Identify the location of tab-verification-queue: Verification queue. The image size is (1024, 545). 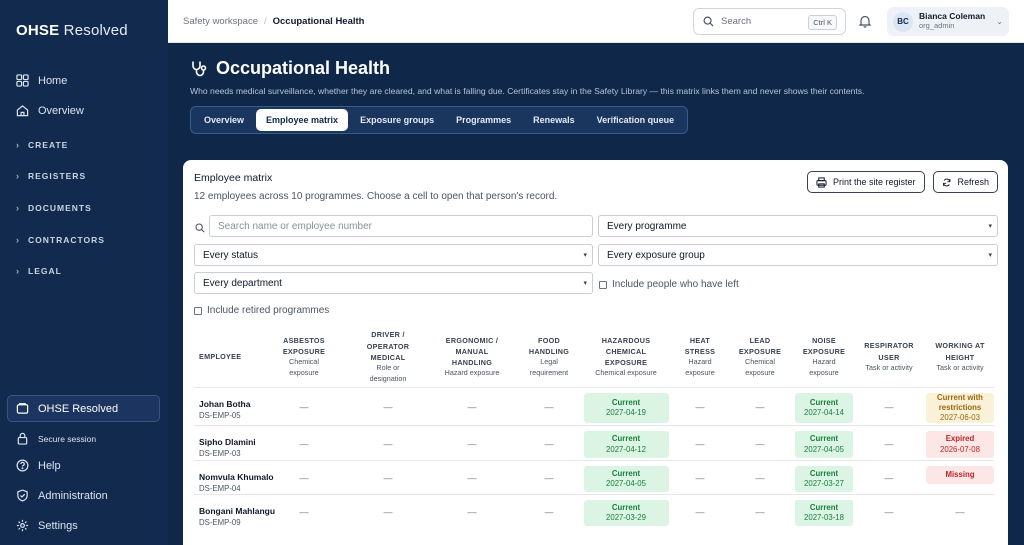
(635, 120).